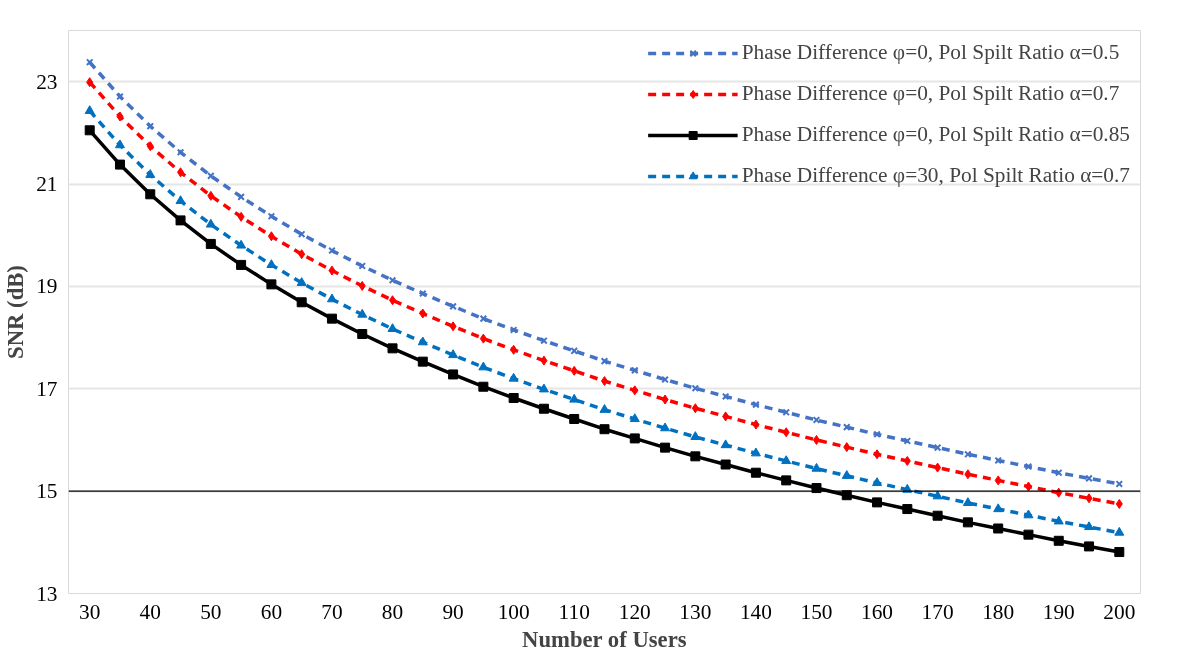 The width and height of the screenshot is (1184, 658). What do you see at coordinates (392, 611) in the screenshot?
I see `x-tick-label: 80` at bounding box center [392, 611].